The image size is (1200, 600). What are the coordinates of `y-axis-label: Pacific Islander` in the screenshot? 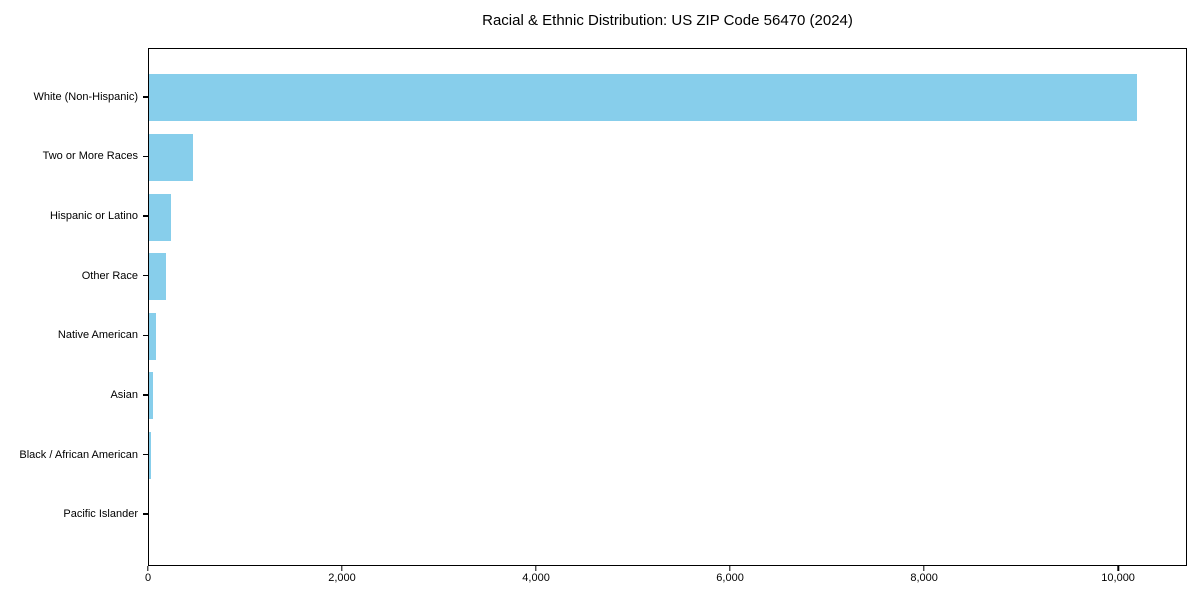 It's located at (100, 514).